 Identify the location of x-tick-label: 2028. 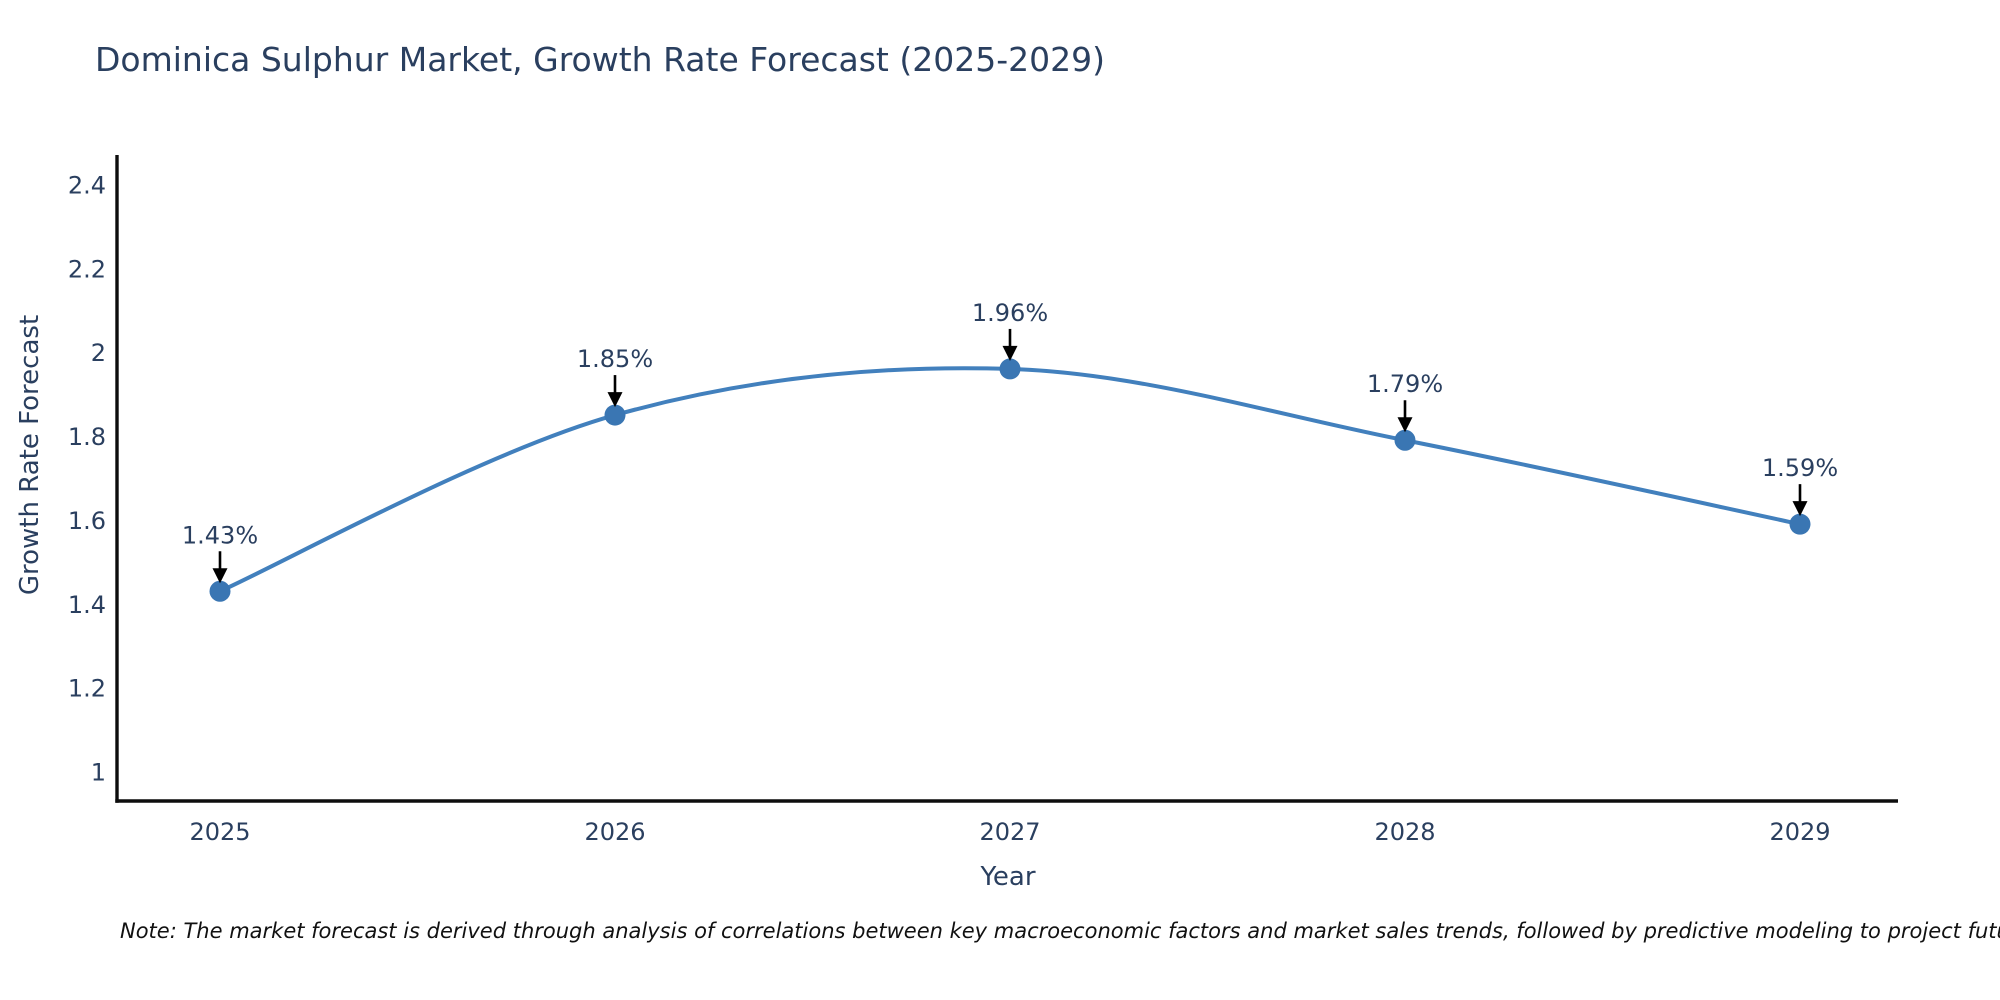
(1404, 832).